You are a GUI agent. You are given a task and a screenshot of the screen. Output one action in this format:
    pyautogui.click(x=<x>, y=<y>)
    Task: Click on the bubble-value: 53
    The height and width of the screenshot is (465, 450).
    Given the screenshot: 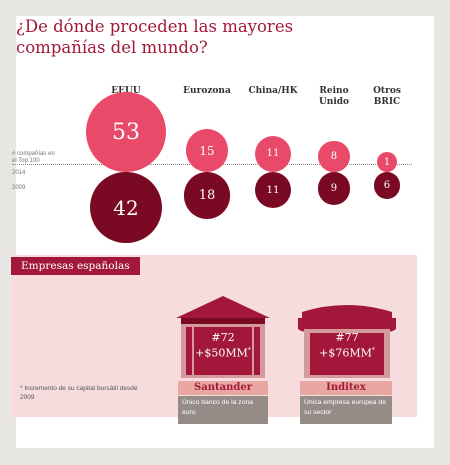 What is the action you would take?
    pyautogui.click(x=126, y=132)
    